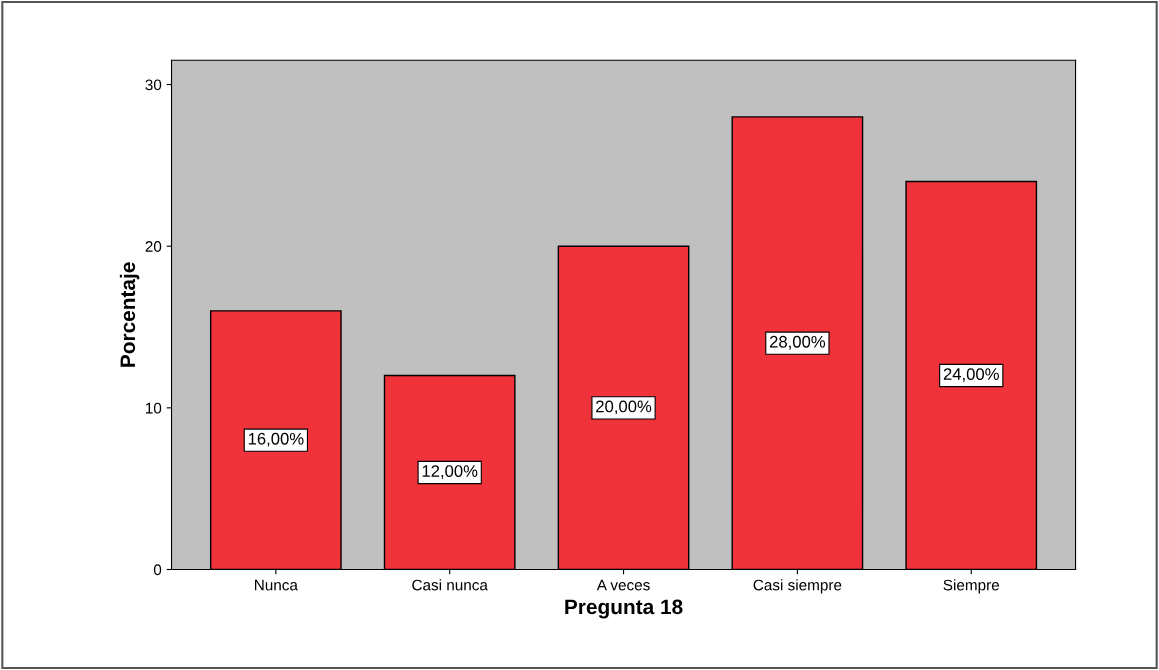 This screenshot has height=670, width=1159. What do you see at coordinates (797, 586) in the screenshot?
I see `x-tick-label: Casi siempre` at bounding box center [797, 586].